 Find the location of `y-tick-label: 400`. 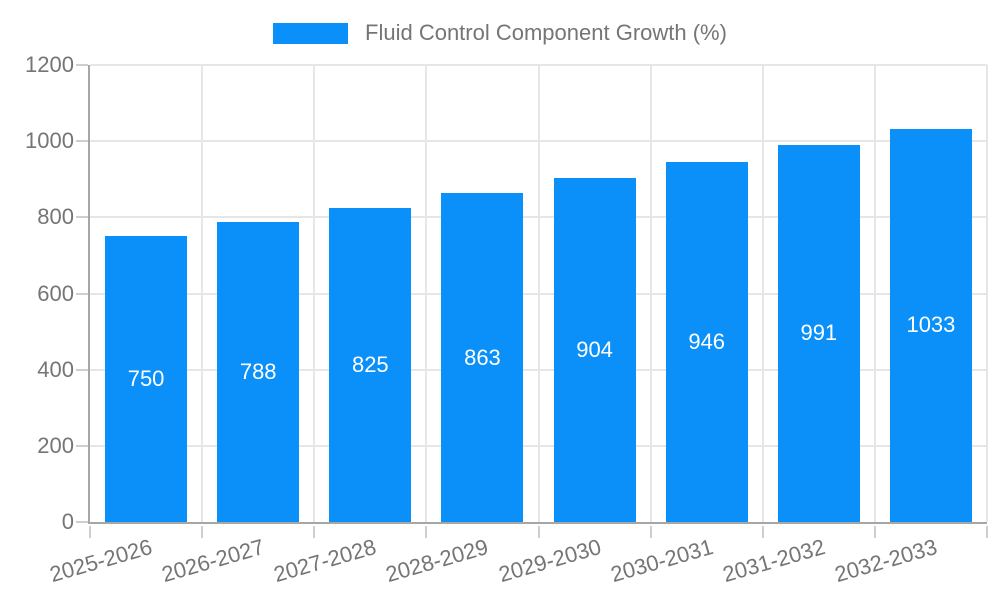

y-tick-label: 400 is located at coordinates (55, 369).